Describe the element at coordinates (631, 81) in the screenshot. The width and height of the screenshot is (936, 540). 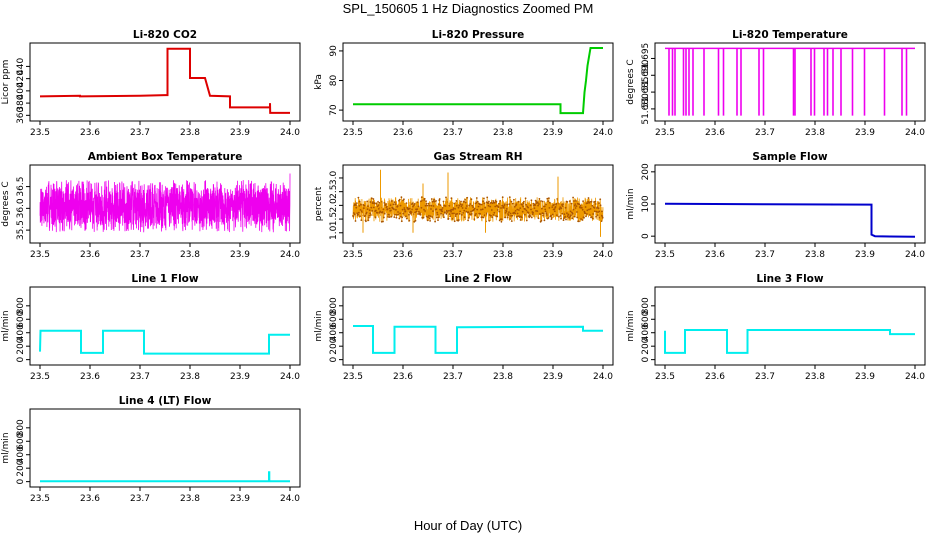
I see `y-axis-label: degrees C` at that location.